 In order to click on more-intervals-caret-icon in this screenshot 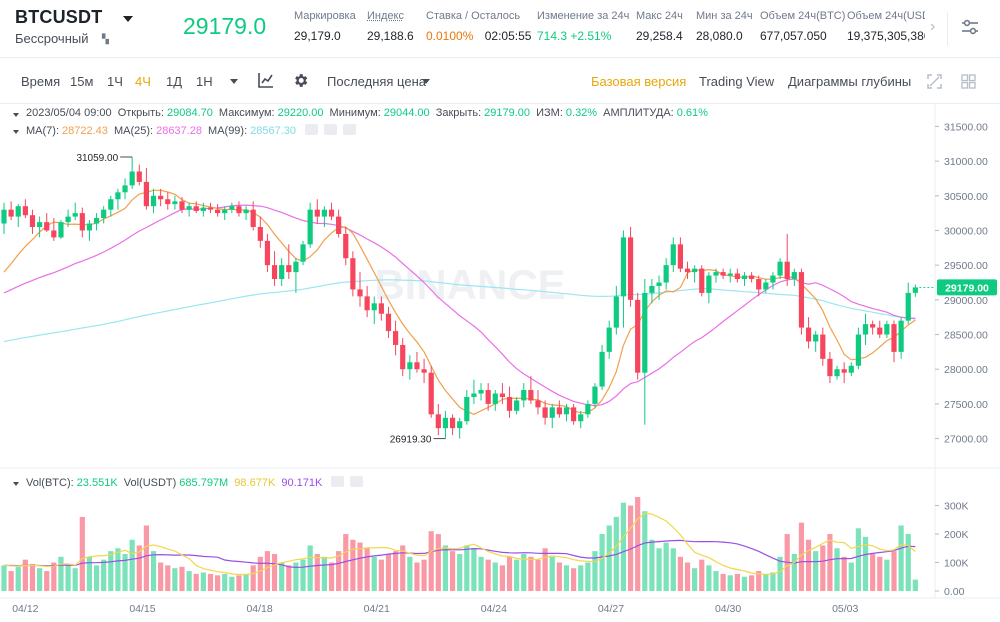, I will do `click(234, 81)`.